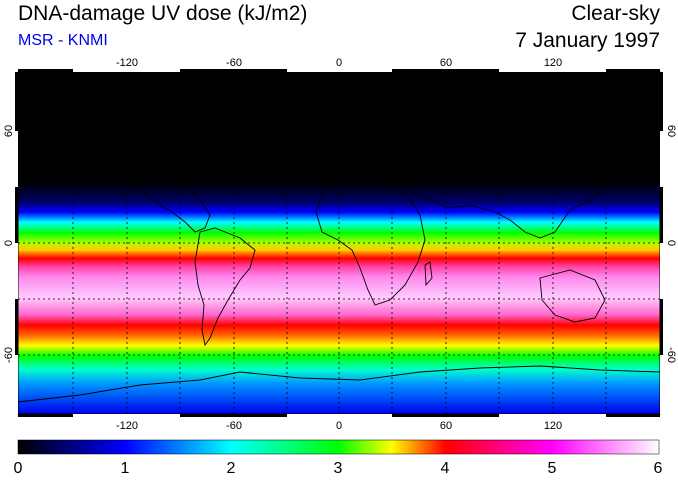 The image size is (678, 480). I want to click on north-america-outline, so click(155, 191).